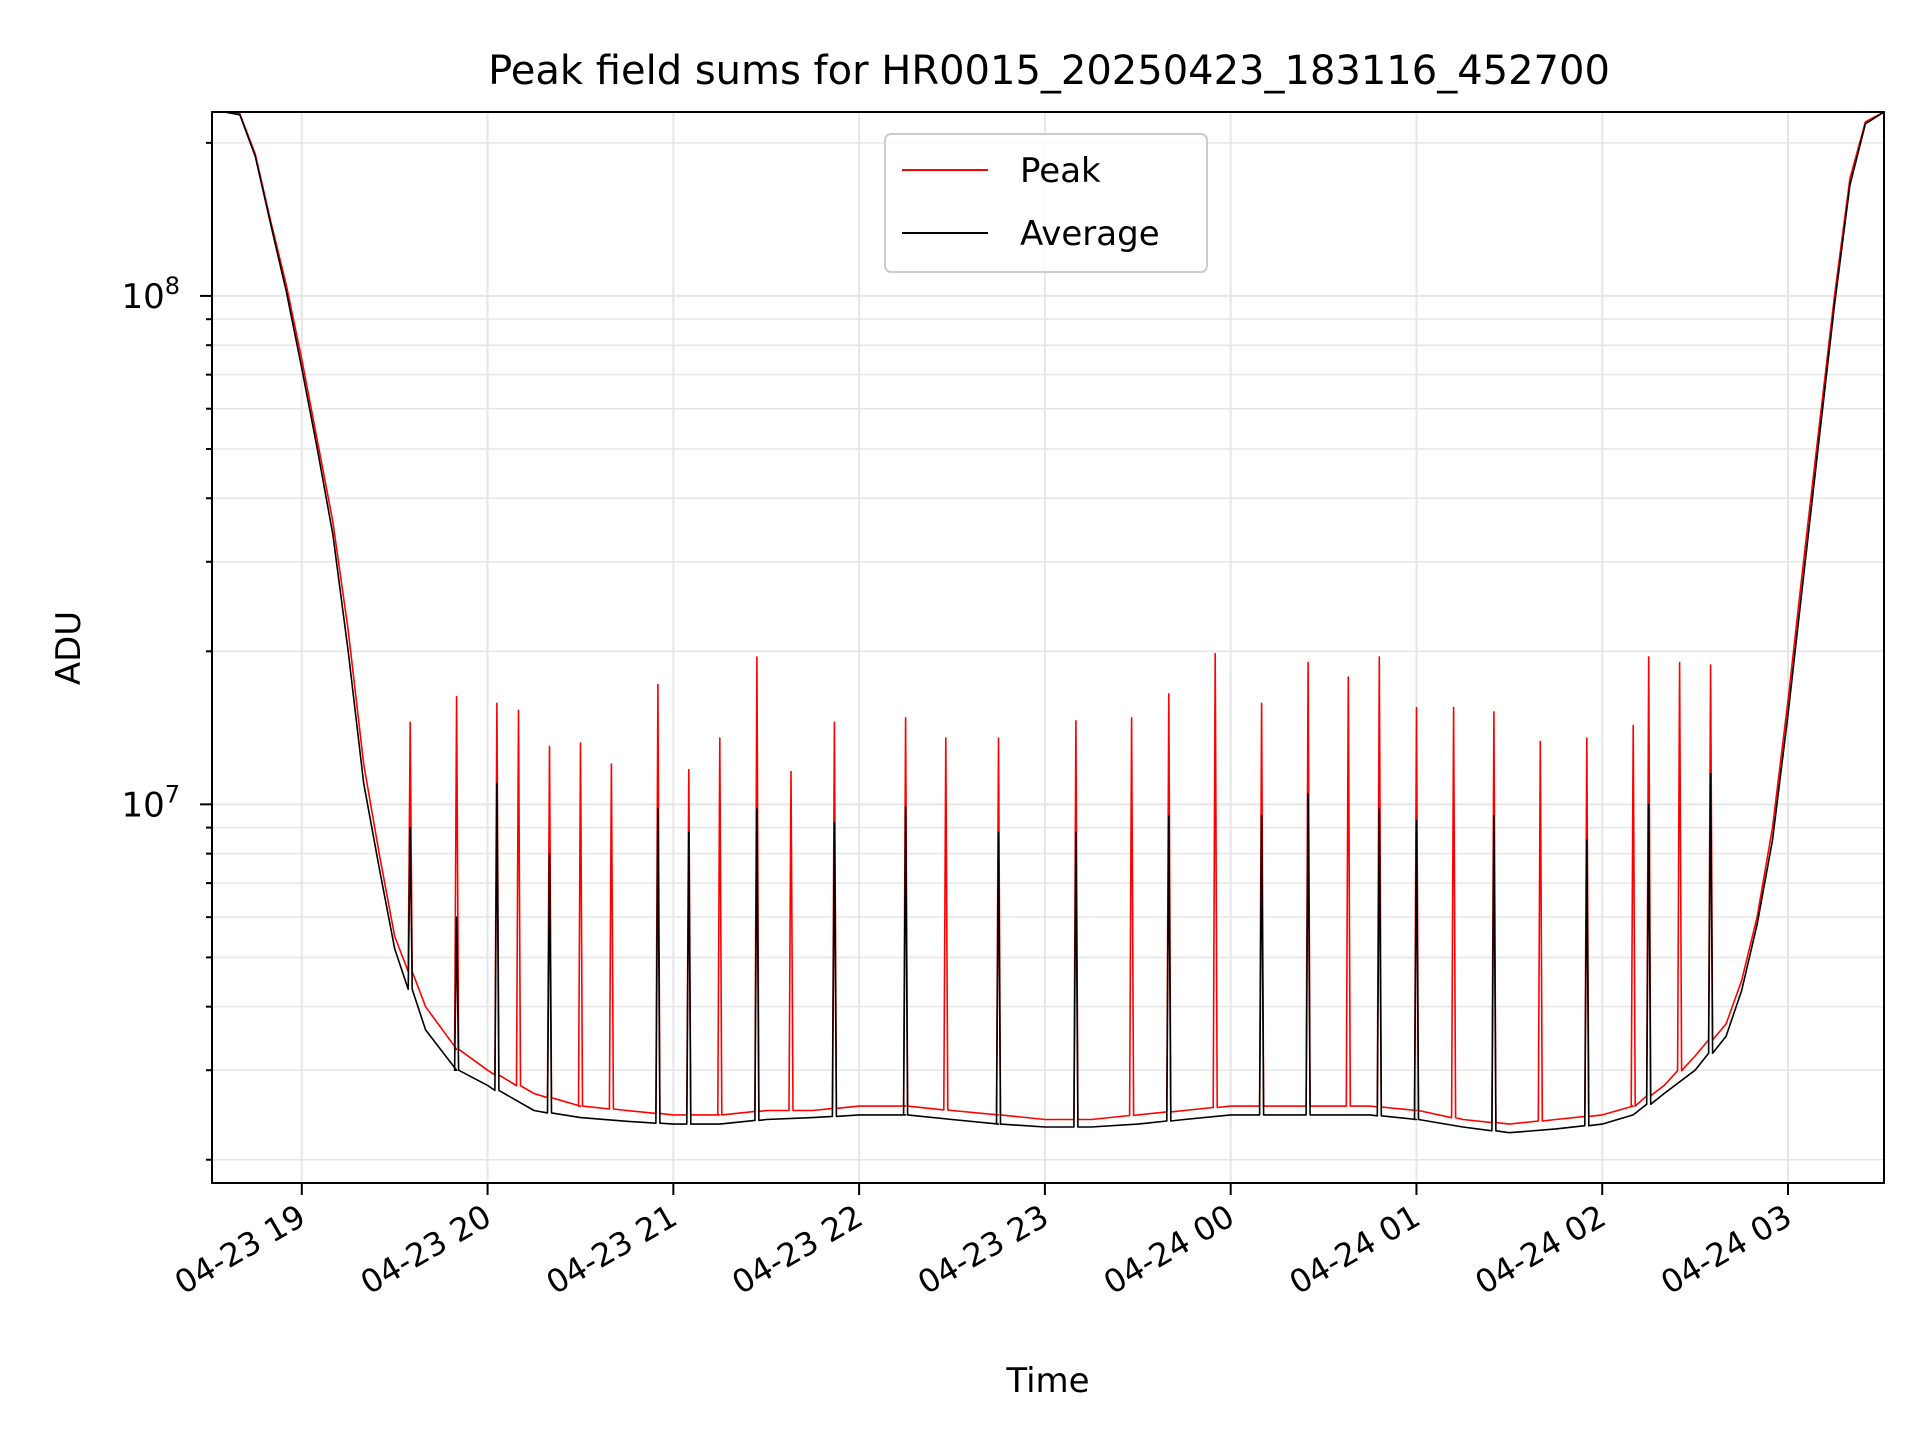 The image size is (1920, 1440). Describe the element at coordinates (1090, 234) in the screenshot. I see `legend-average-label: Average` at that location.